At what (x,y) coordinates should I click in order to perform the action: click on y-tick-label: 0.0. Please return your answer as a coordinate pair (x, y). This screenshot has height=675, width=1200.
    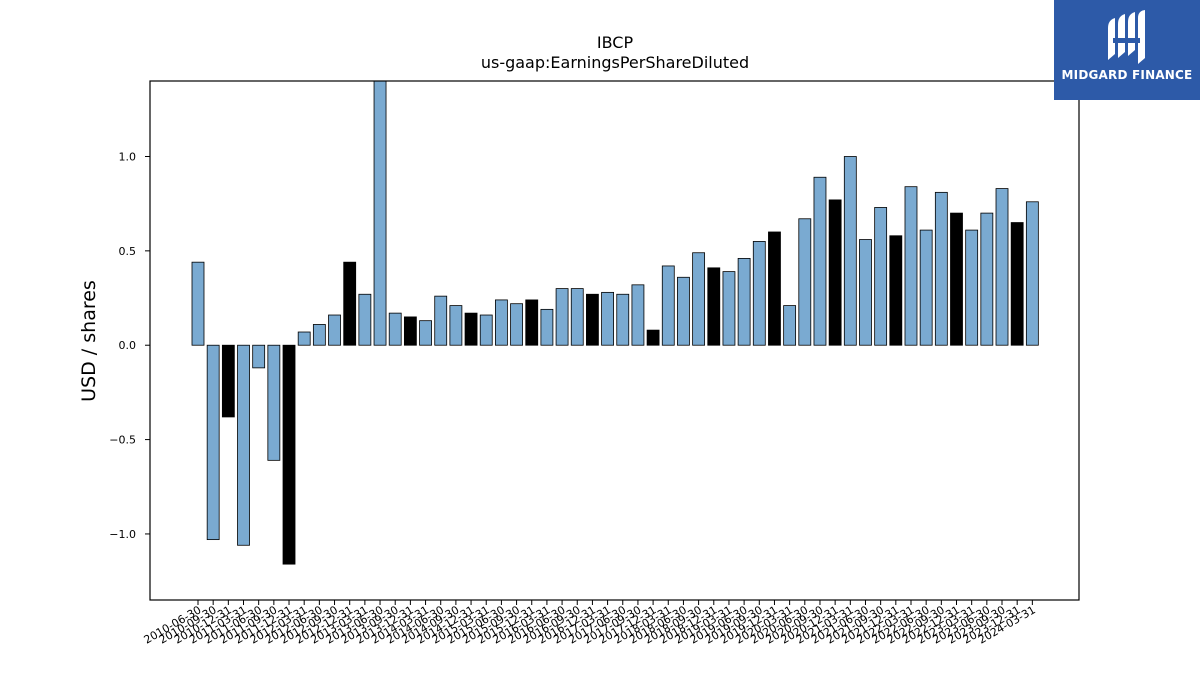
    Looking at the image, I should click on (128, 345).